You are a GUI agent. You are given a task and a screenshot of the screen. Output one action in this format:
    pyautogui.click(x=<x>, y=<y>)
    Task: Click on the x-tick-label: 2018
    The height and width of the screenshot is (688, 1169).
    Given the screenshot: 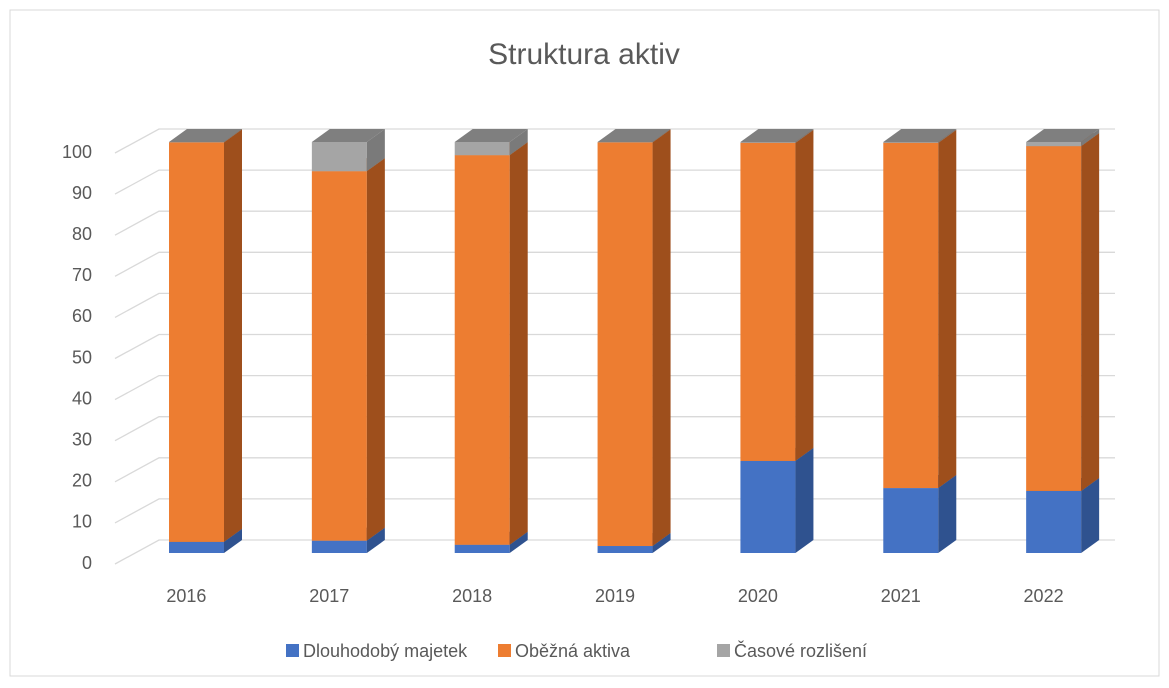 What is the action you would take?
    pyautogui.click(x=472, y=596)
    